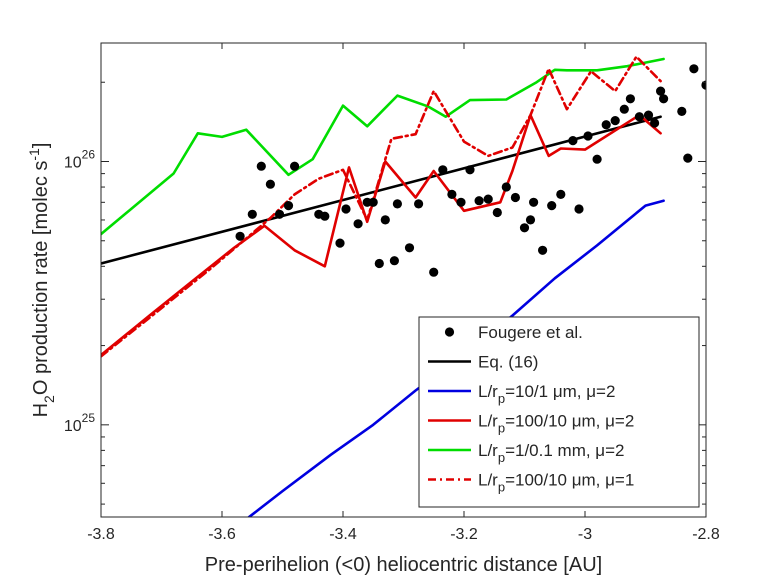 The height and width of the screenshot is (584, 778). Describe the element at coordinates (343, 534) in the screenshot. I see `x-tick-label: -3.4` at that location.